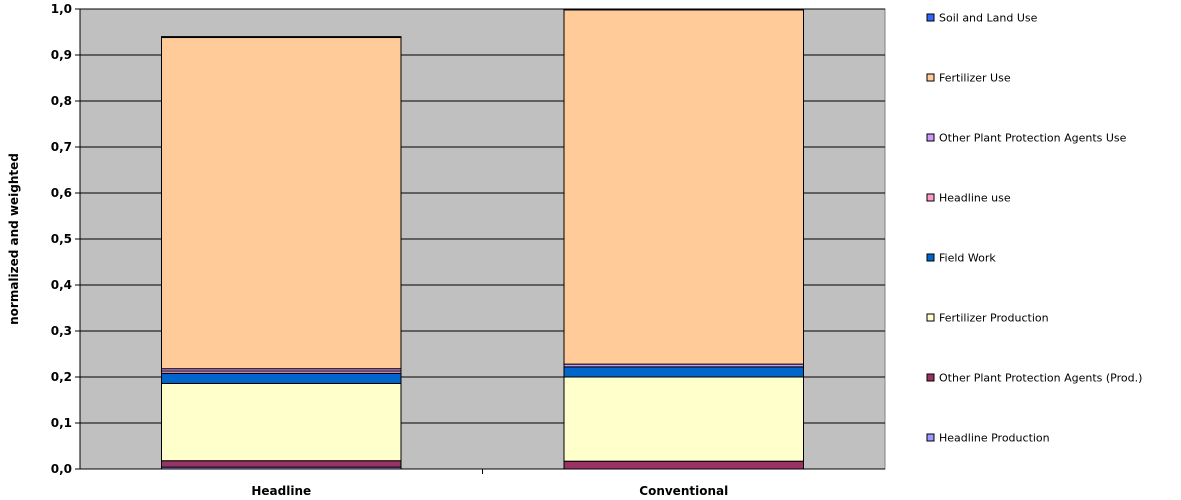  Describe the element at coordinates (61, 193) in the screenshot. I see `y-tick-label: 0,6` at that location.